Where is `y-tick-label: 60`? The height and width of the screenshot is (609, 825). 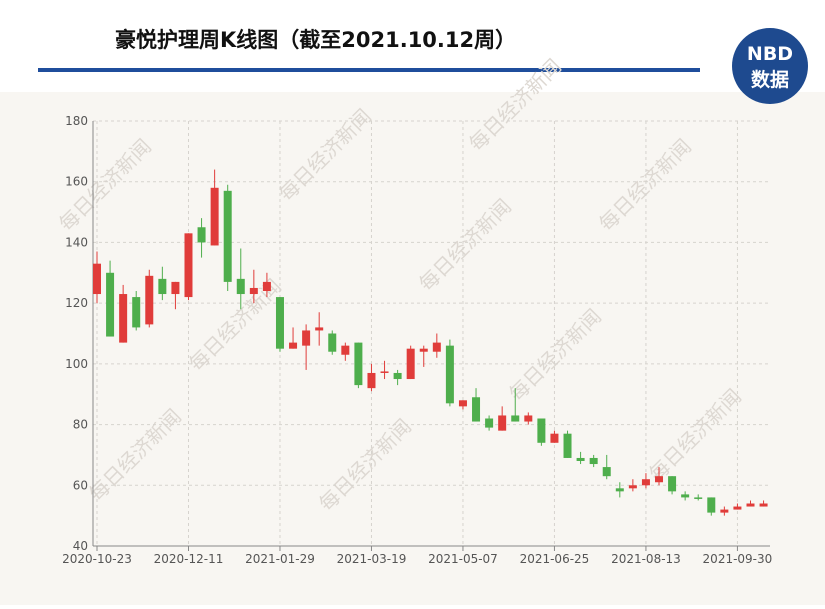
y-tick-label: 60 is located at coordinates (80, 485).